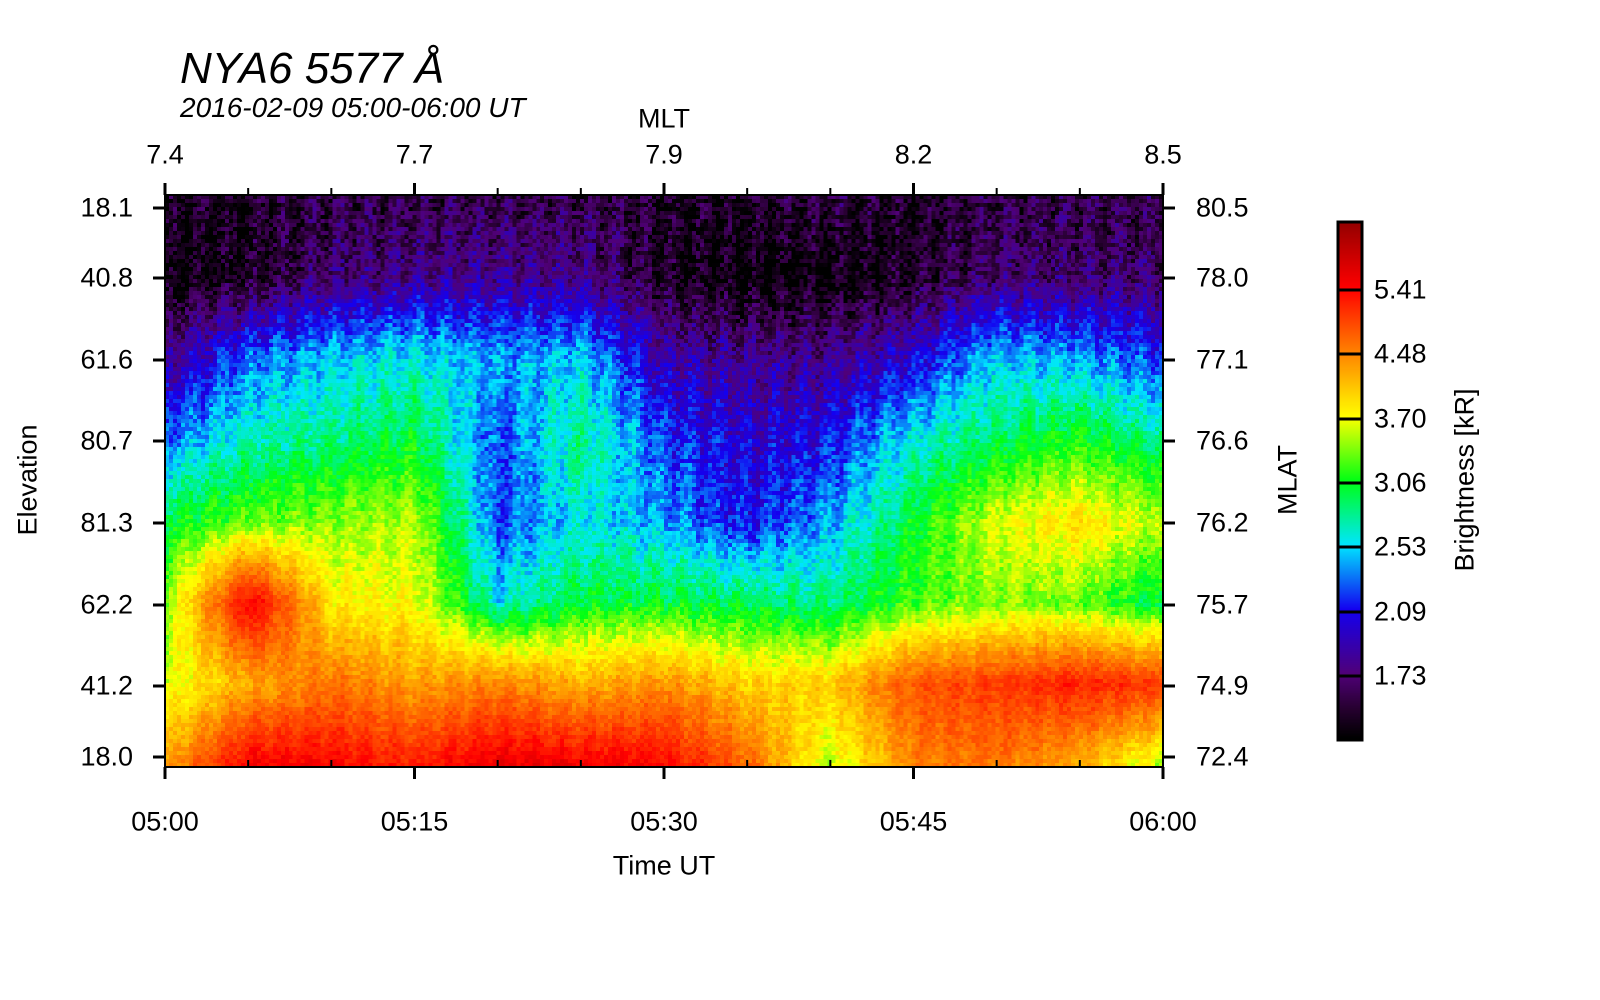 The height and width of the screenshot is (1000, 1600). What do you see at coordinates (1464, 480) in the screenshot?
I see `colorbar-label: Brightness [kR]` at bounding box center [1464, 480].